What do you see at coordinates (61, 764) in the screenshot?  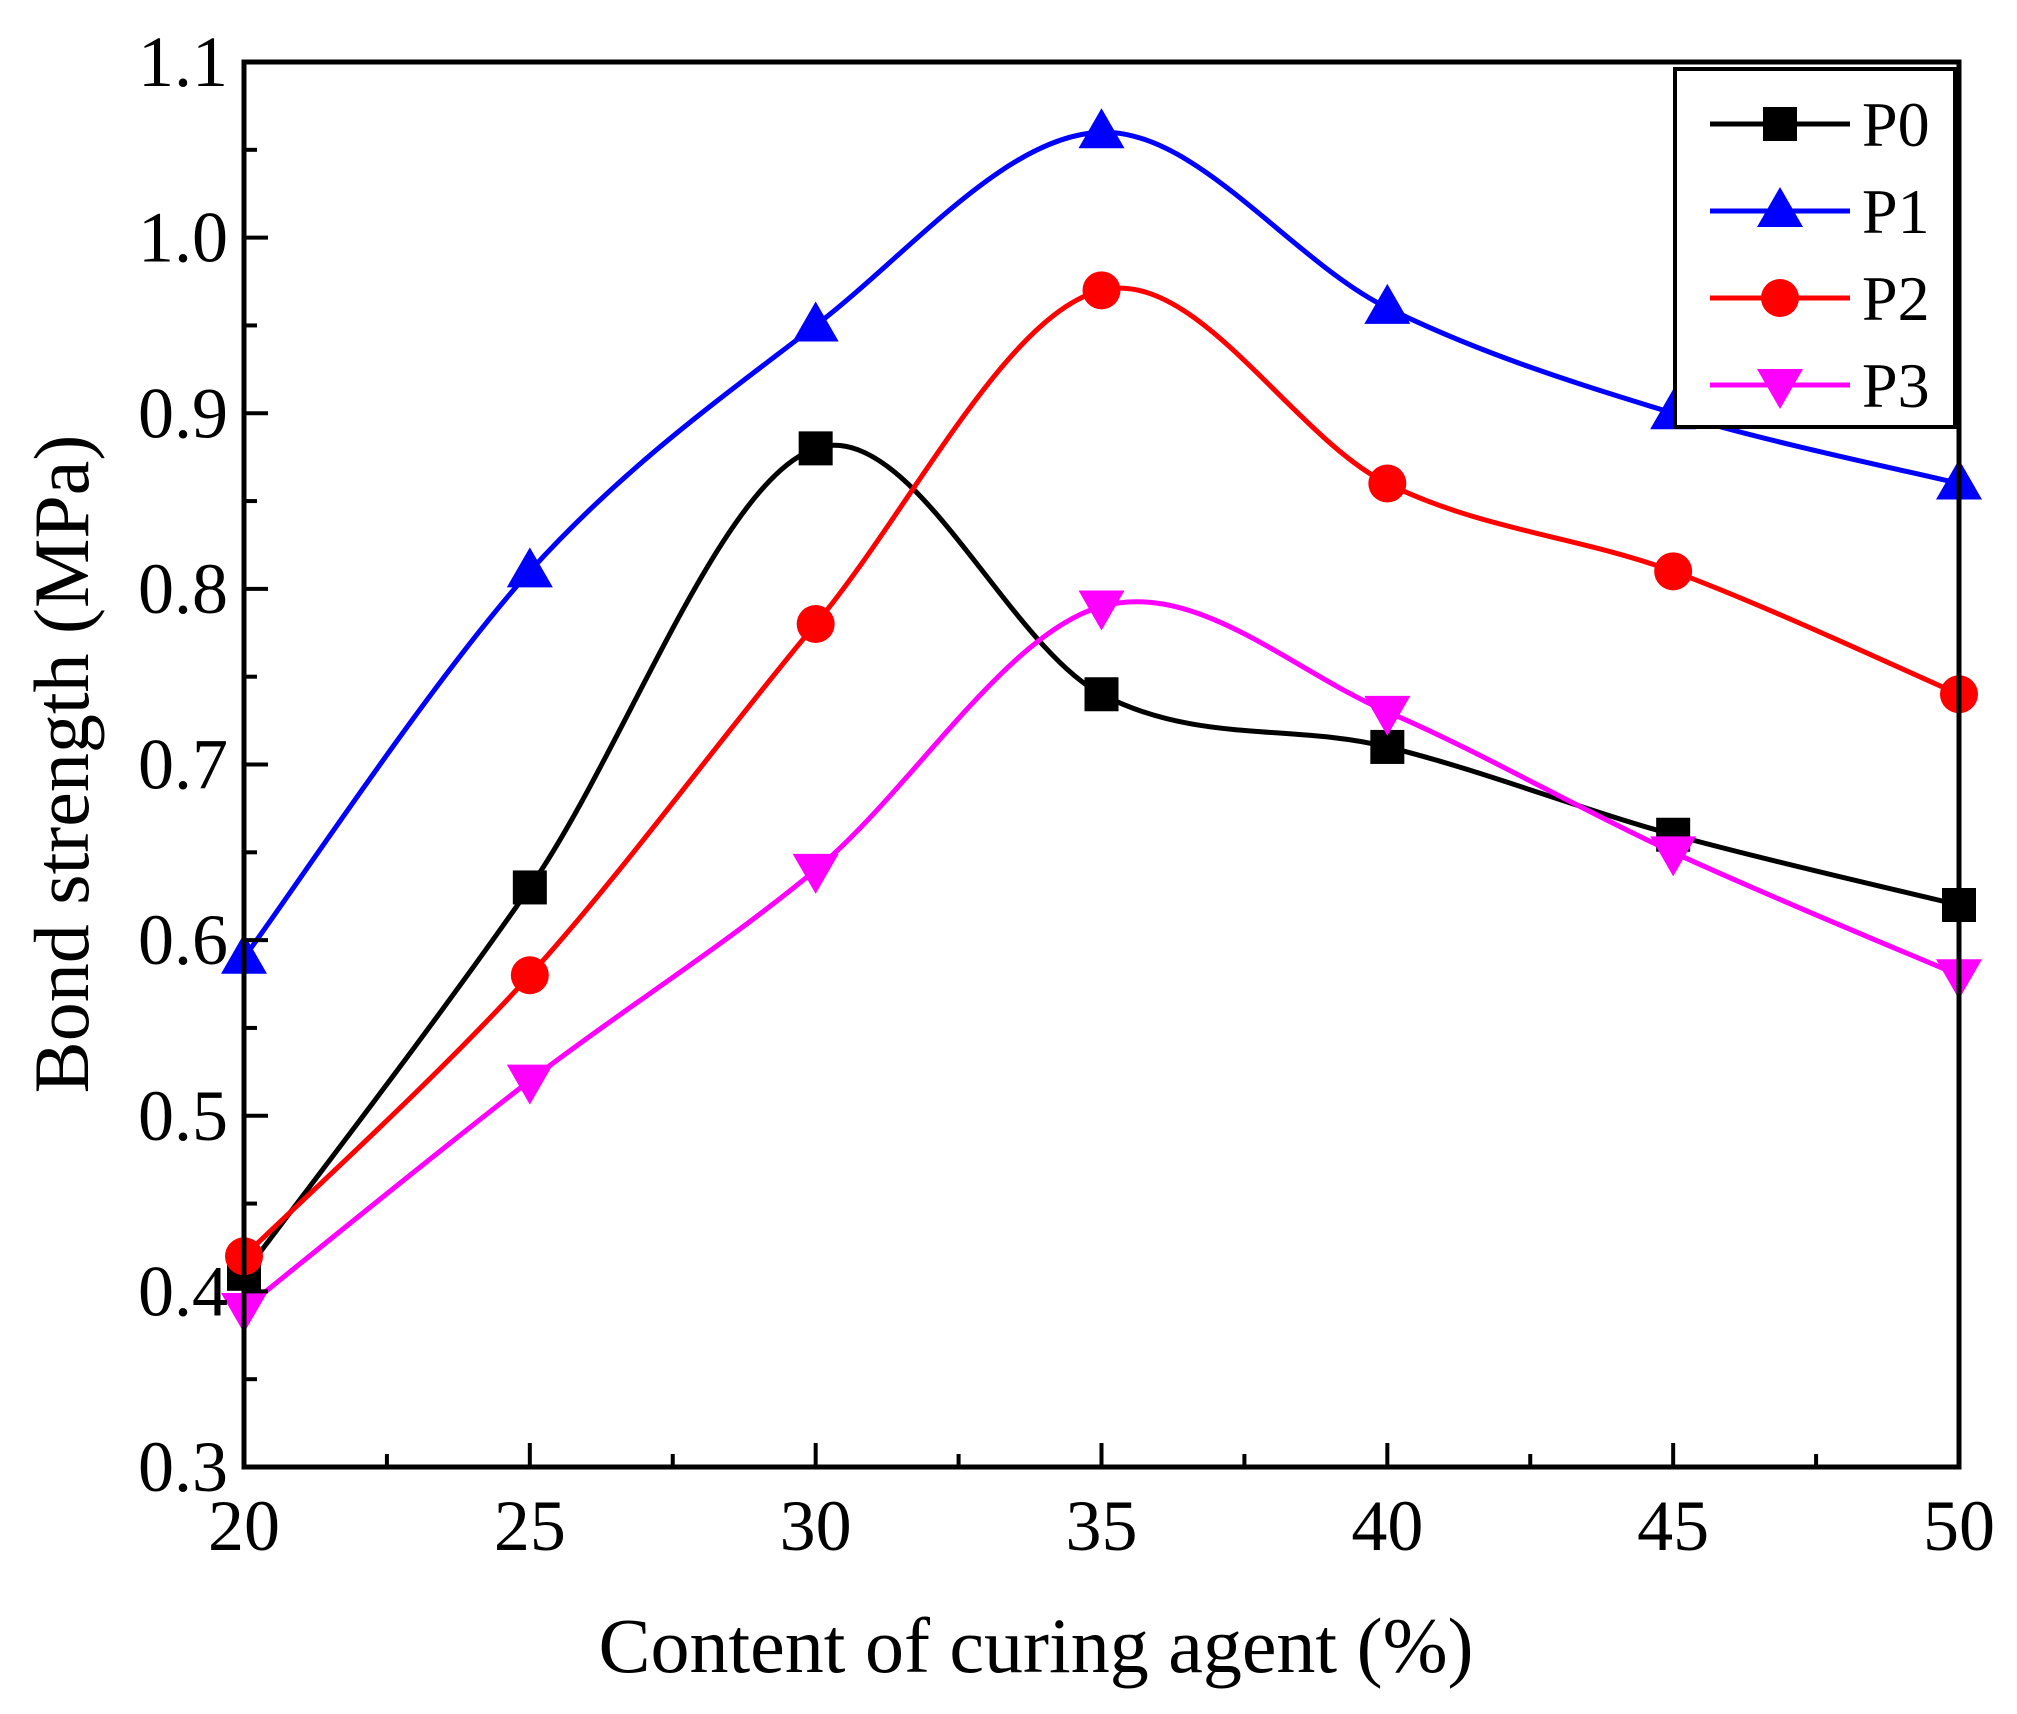 I see `y-axis-title: Bond strength (MPa)` at bounding box center [61, 764].